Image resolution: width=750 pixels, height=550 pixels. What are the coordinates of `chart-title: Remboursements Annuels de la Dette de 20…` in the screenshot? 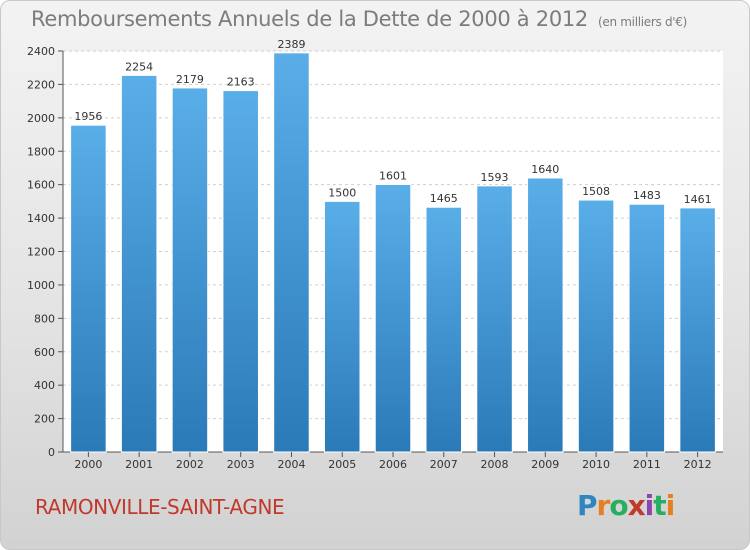 It's located at (359, 19).